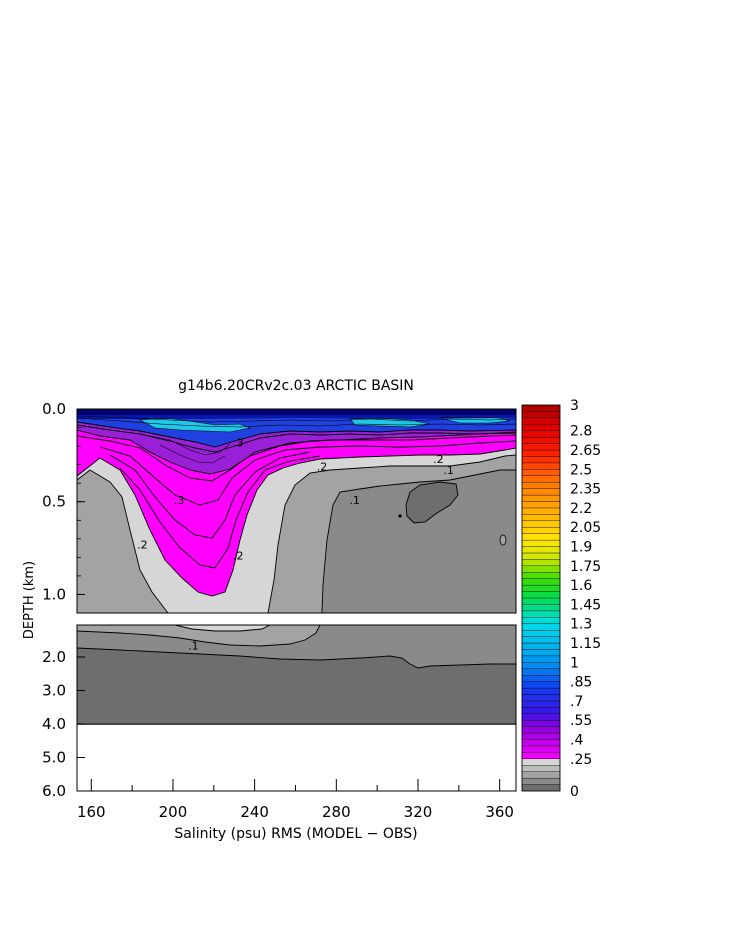 The image size is (733, 945). Describe the element at coordinates (574, 406) in the screenshot. I see `colorbar-label: 3` at that location.